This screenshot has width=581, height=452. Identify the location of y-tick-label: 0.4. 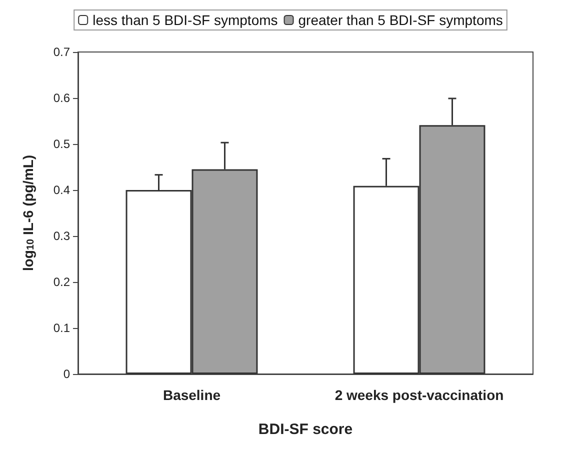
(61, 190).